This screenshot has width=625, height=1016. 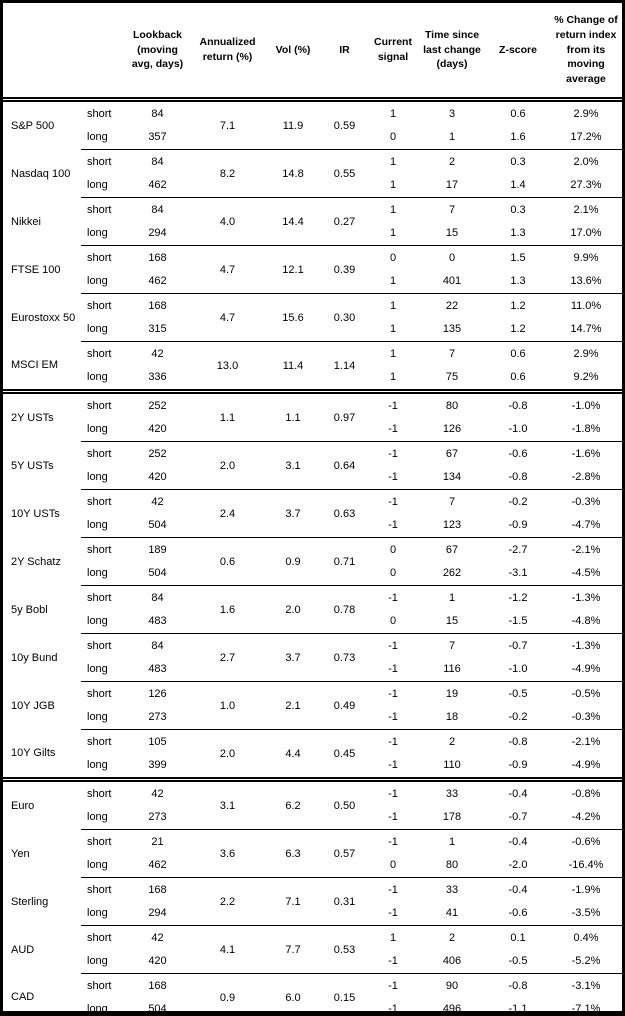 What do you see at coordinates (586, 233) in the screenshot?
I see `pct-change-value: 17.0%` at bounding box center [586, 233].